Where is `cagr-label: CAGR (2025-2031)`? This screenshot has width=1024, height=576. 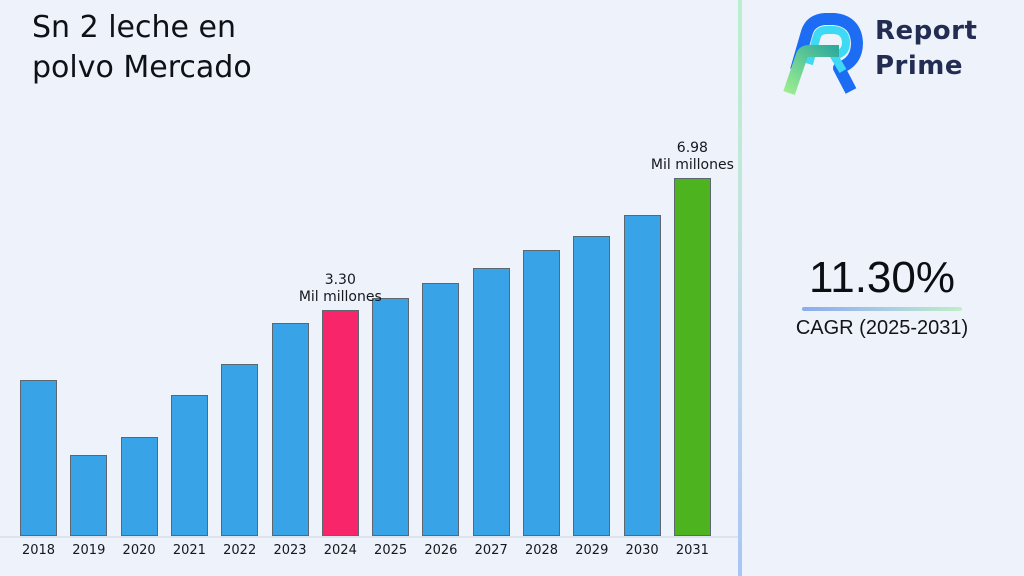 cagr-label: CAGR (2025-2031) is located at coordinates (882, 328).